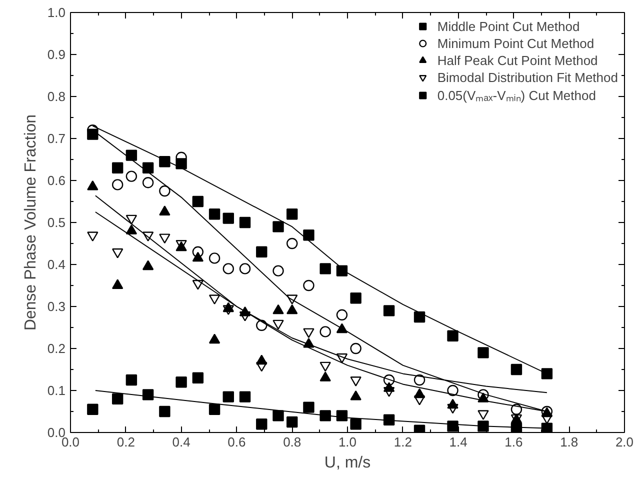  What do you see at coordinates (56, 12) in the screenshot?
I see `y-tick-label: 1.0` at bounding box center [56, 12].